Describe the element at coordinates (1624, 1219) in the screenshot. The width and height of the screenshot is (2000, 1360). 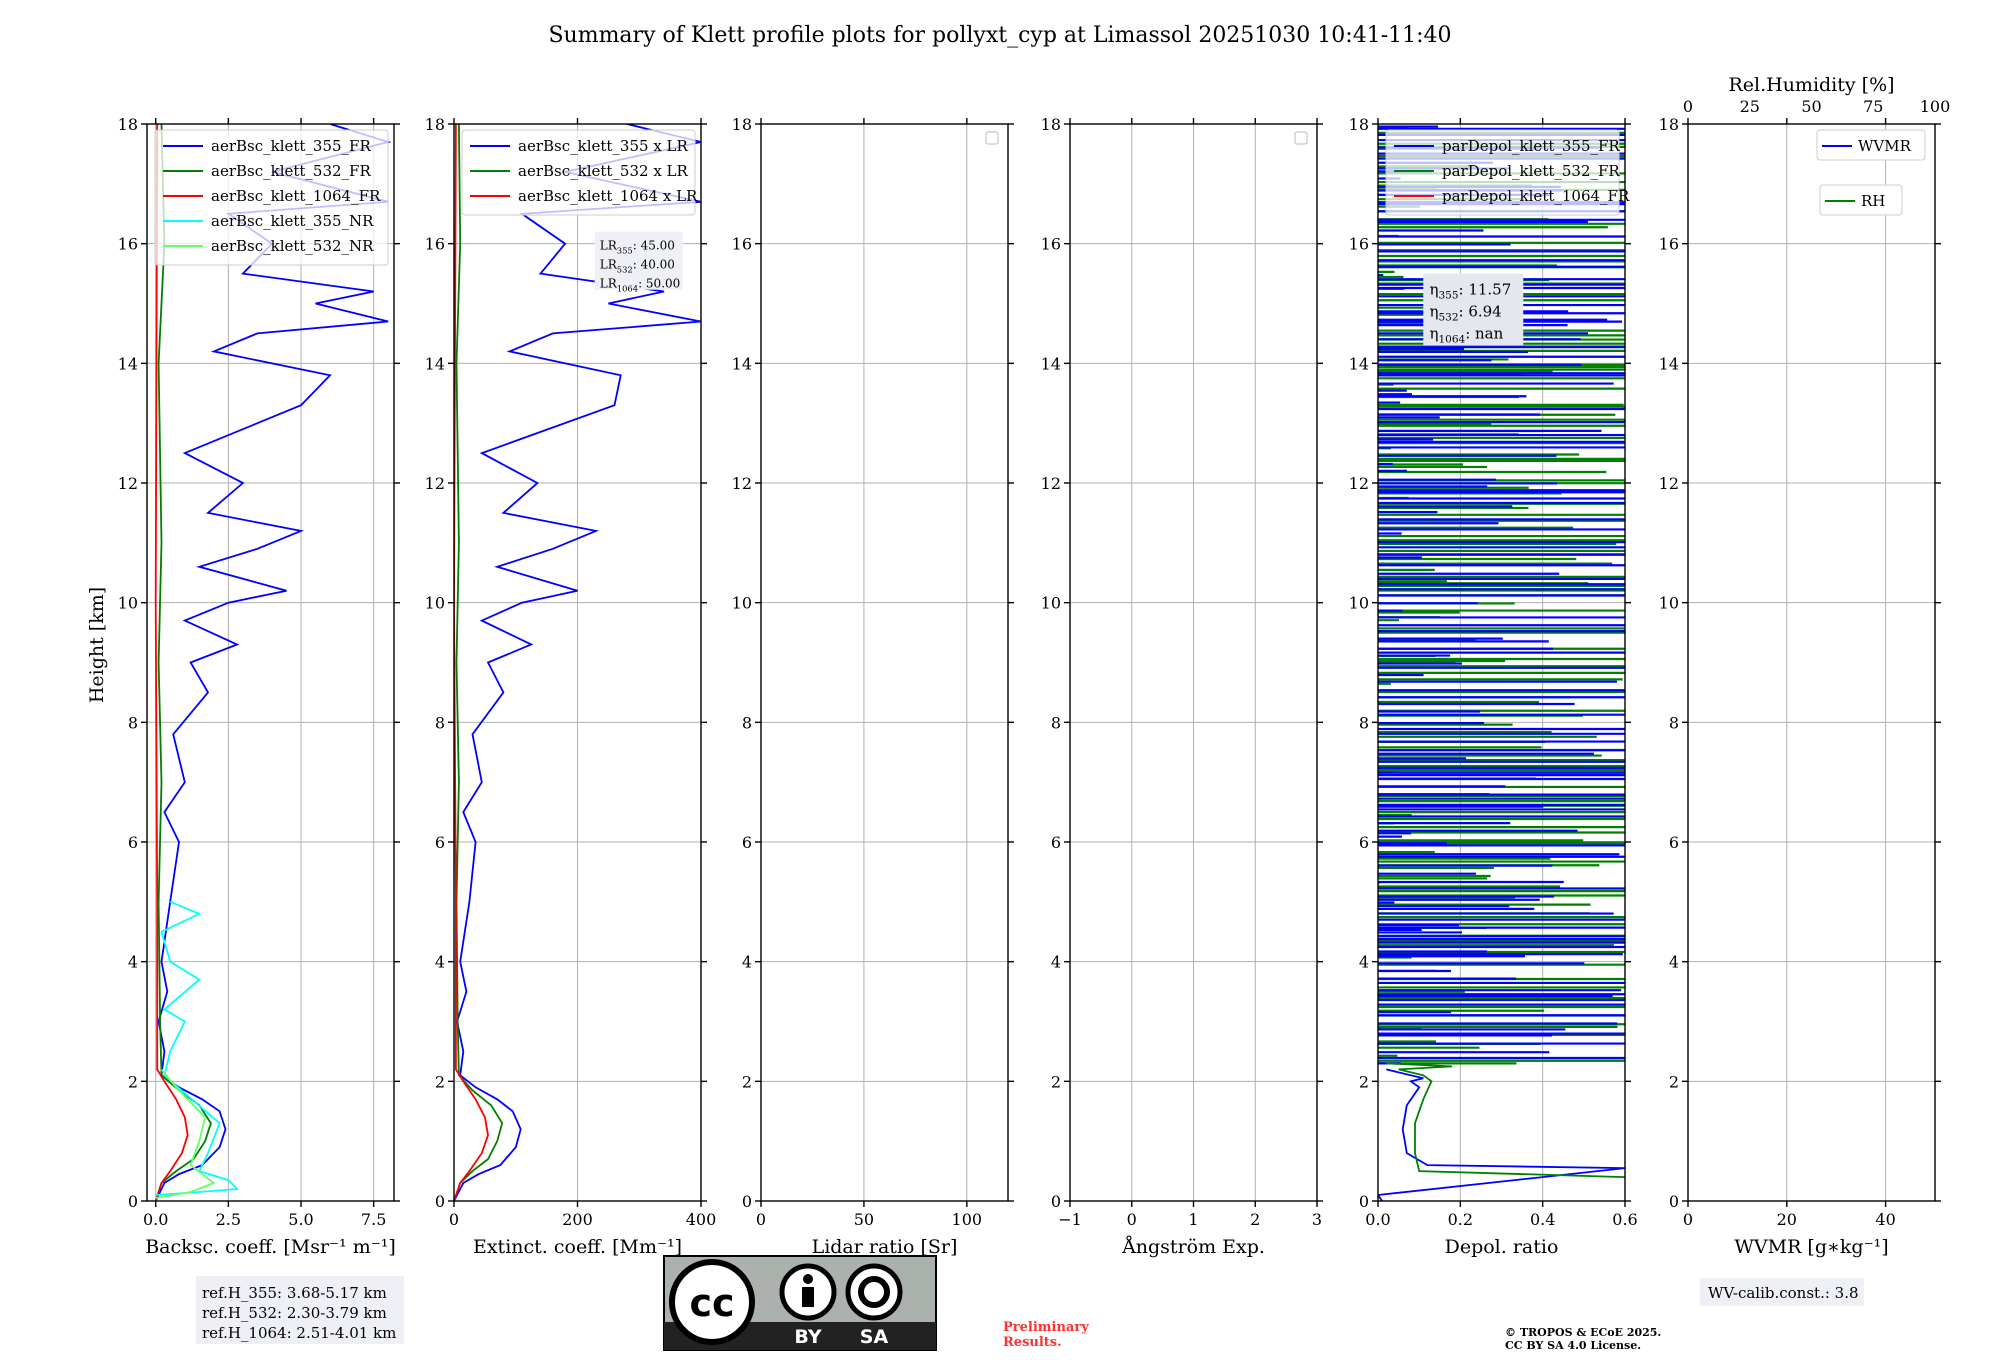
I see `x-tick-label: 0.6` at that location.